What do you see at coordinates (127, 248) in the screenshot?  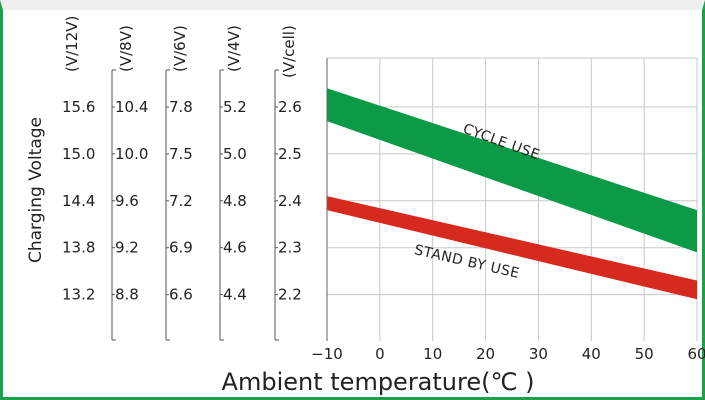 I see `y-tick-label: 9.2` at bounding box center [127, 248].